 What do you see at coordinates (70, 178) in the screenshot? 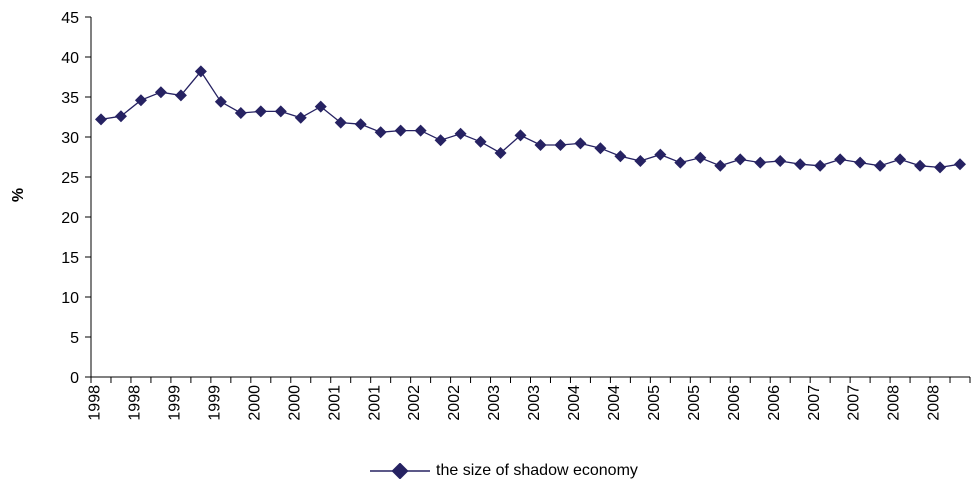
I see `y-tick-label: 25` at bounding box center [70, 178].